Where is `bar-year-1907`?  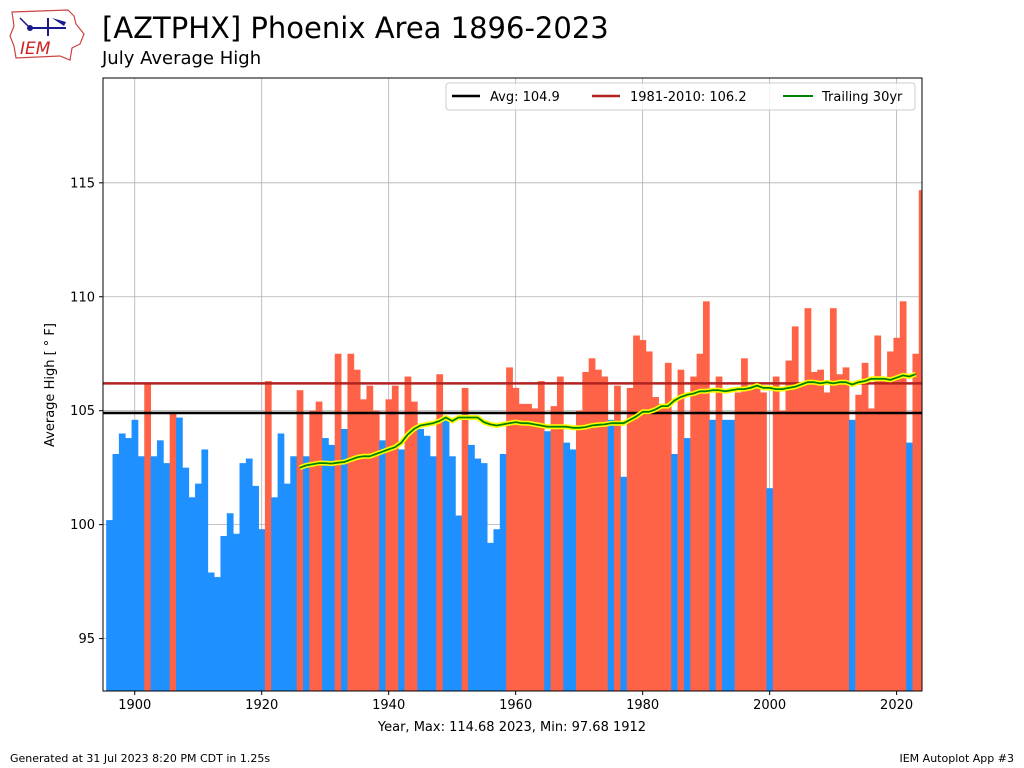
bar-year-1907 is located at coordinates (179, 554).